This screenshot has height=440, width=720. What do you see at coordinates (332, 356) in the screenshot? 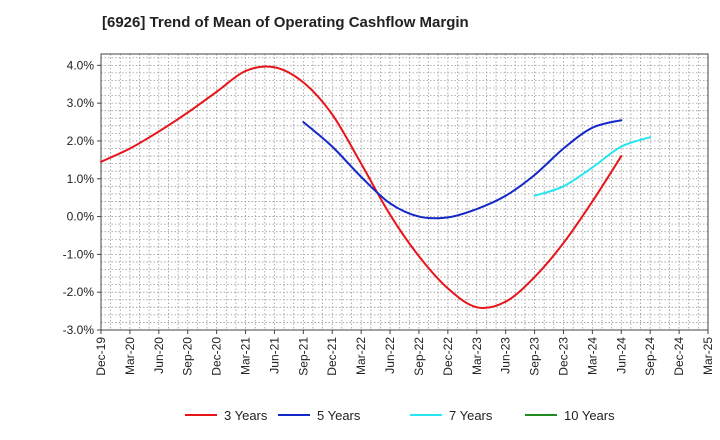
I see `x-tick-label: Dec-21` at bounding box center [332, 356].